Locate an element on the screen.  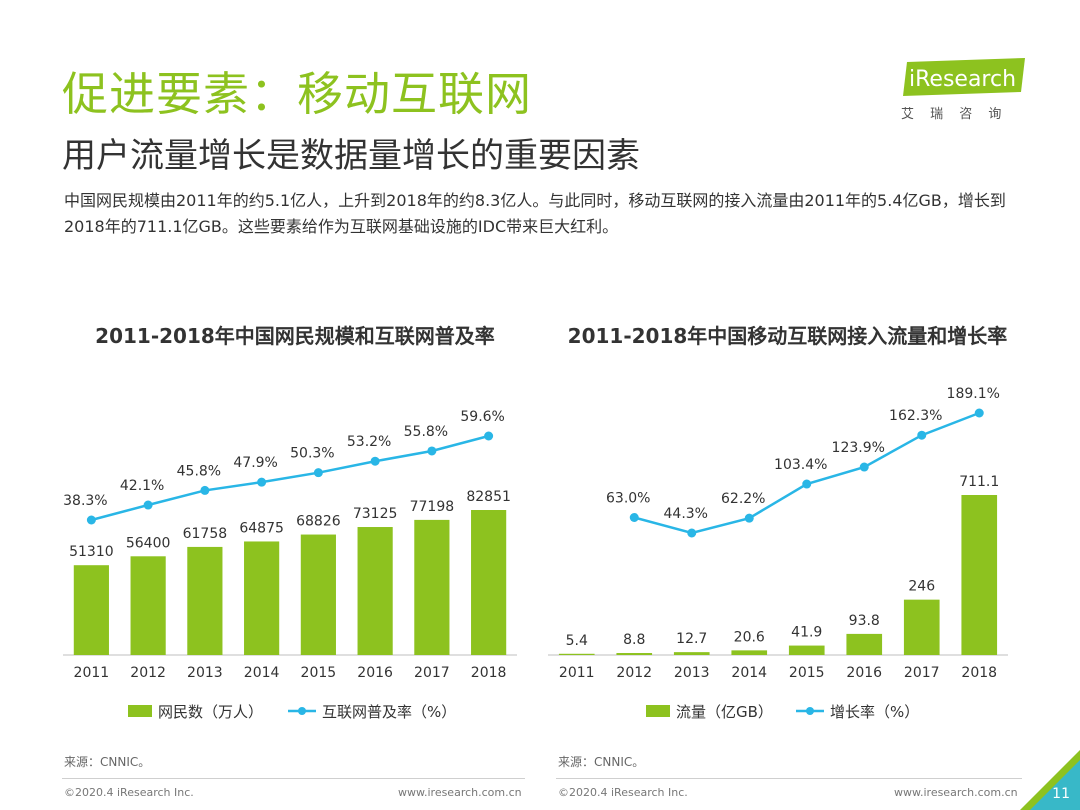
chart1-line-label: 42.1% is located at coordinates (142, 486).